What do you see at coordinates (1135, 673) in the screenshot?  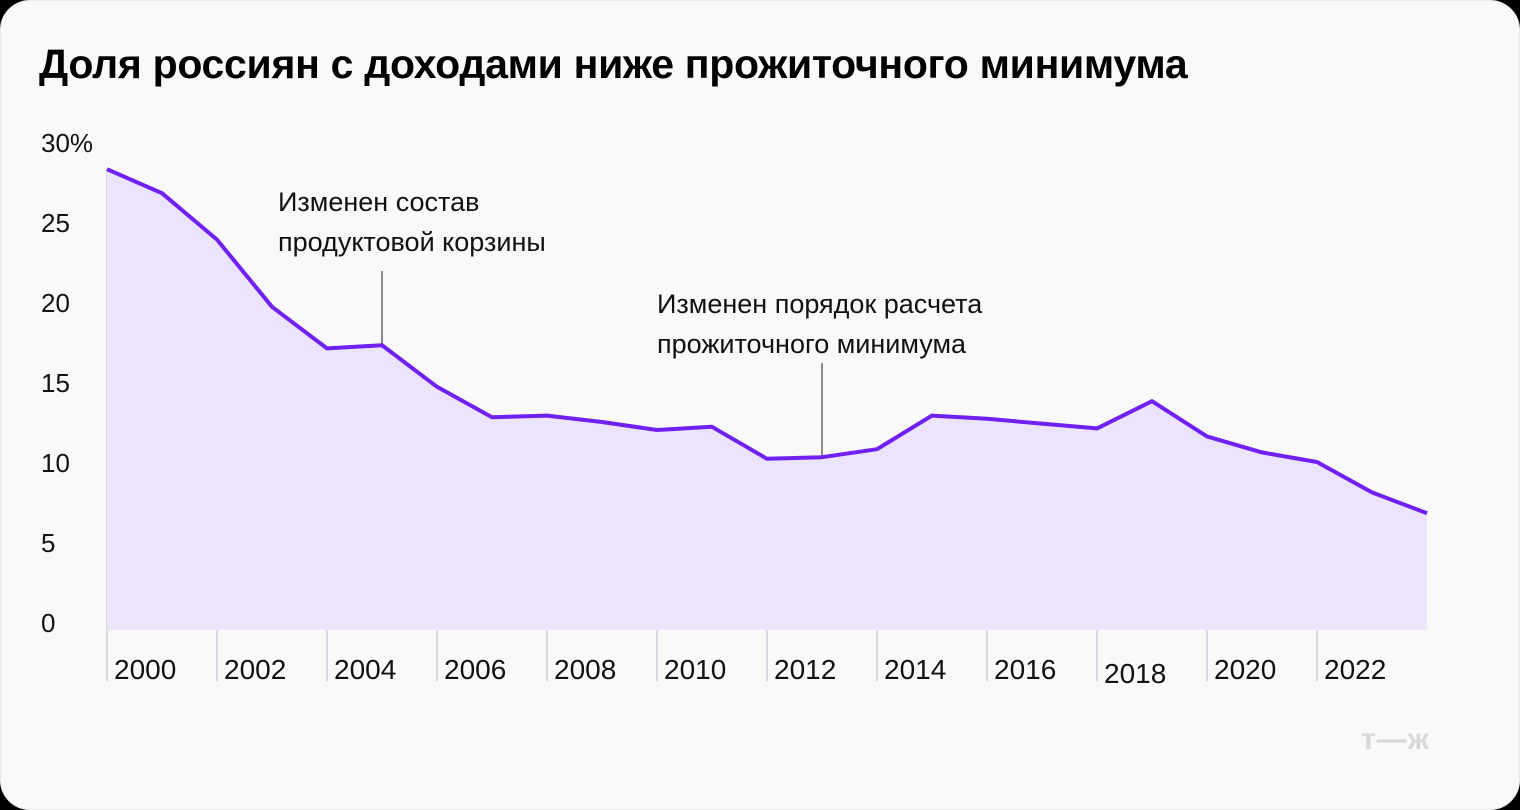 I see `x-tick-label: 2018` at bounding box center [1135, 673].